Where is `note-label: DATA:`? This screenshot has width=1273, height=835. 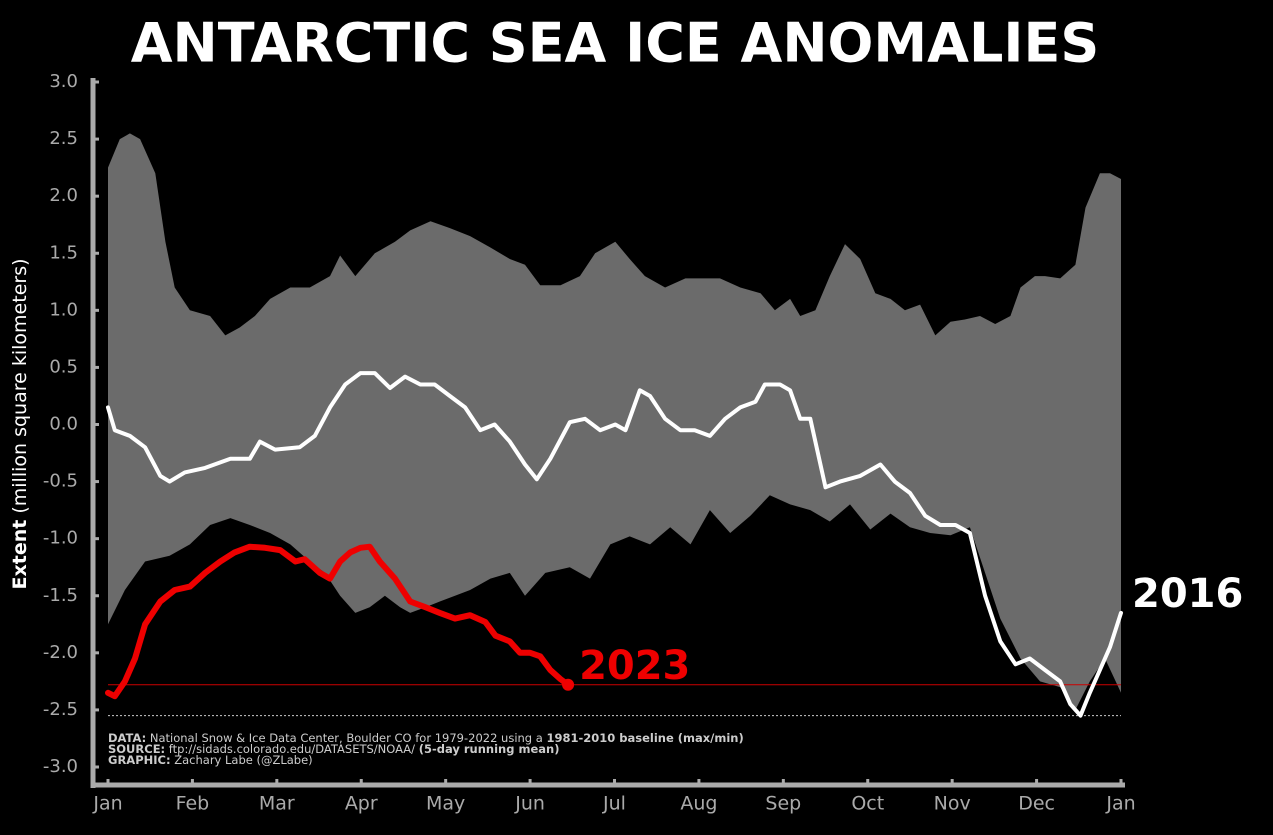
note-label: DATA: is located at coordinates (127, 738).